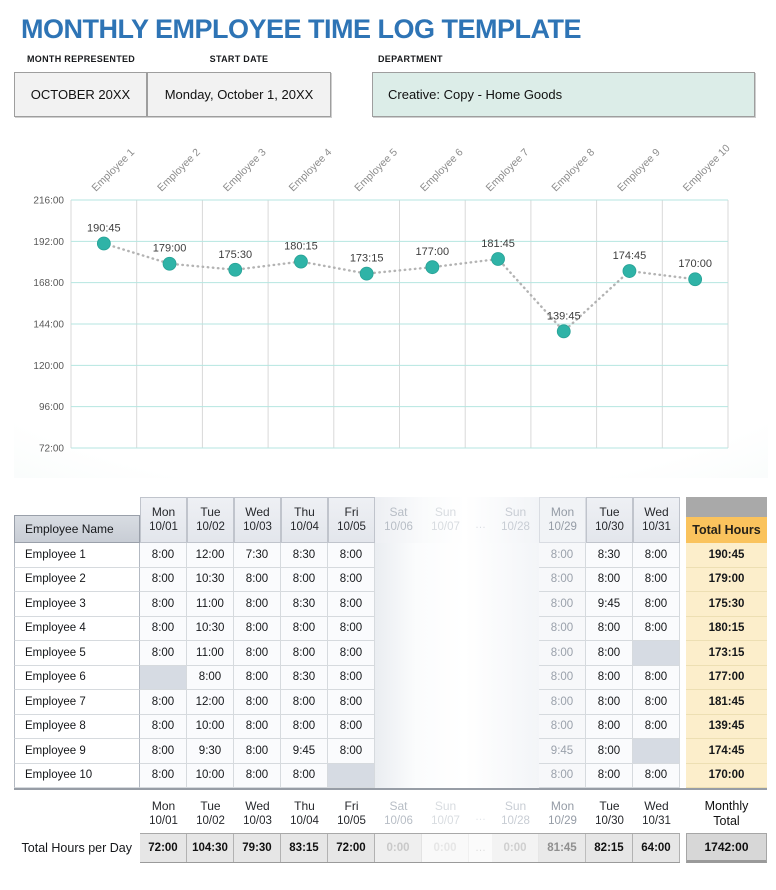 This screenshot has height=890, width=776. What do you see at coordinates (609, 821) in the screenshot?
I see `day-date: 10/30` at bounding box center [609, 821].